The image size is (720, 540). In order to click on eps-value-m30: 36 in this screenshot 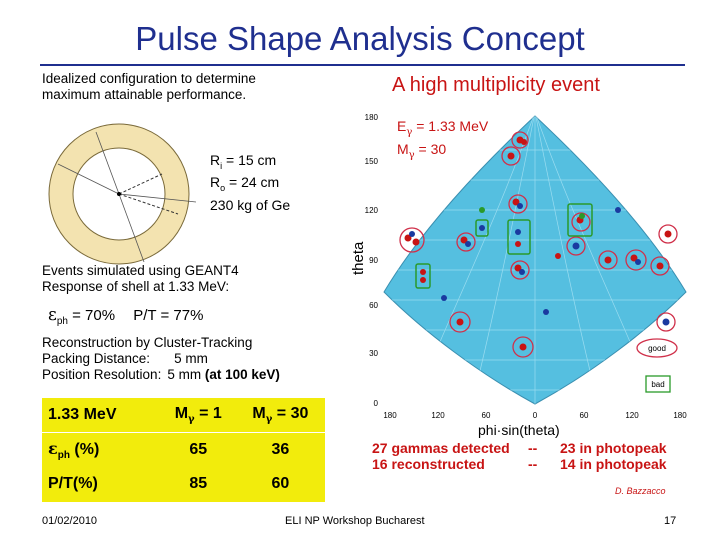, I will do `click(280, 449)`.